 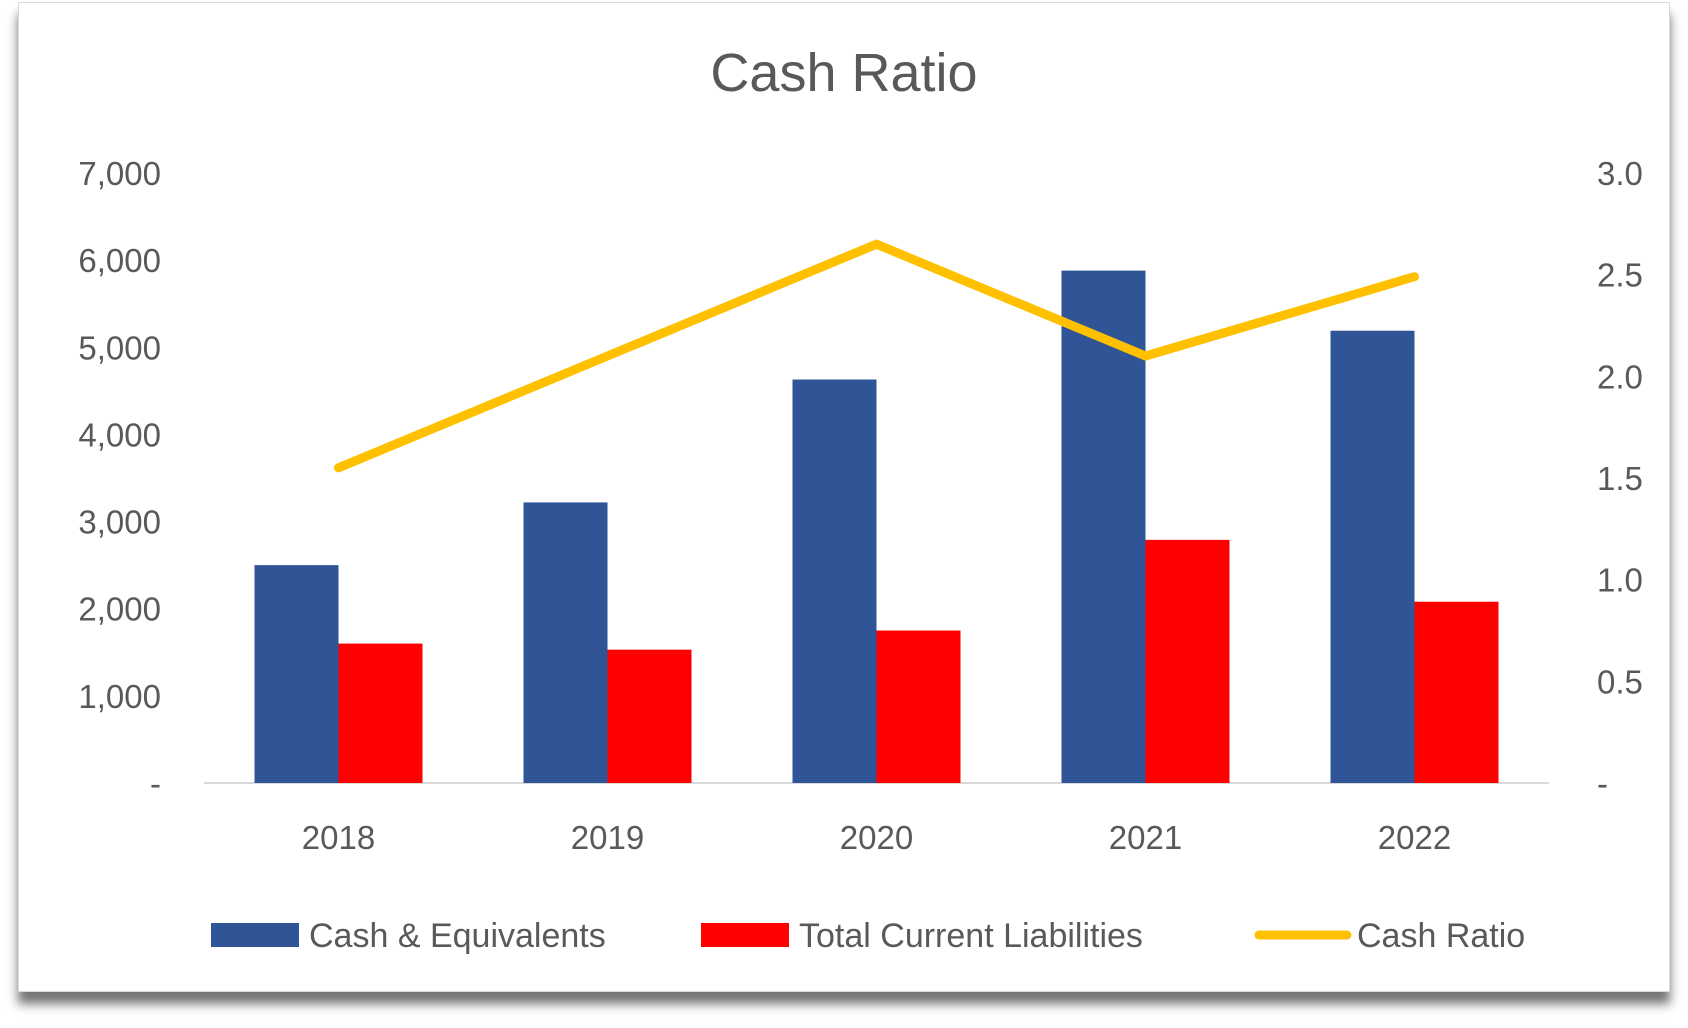 What do you see at coordinates (296, 674) in the screenshot?
I see `bar-cash-equivalents-2018` at bounding box center [296, 674].